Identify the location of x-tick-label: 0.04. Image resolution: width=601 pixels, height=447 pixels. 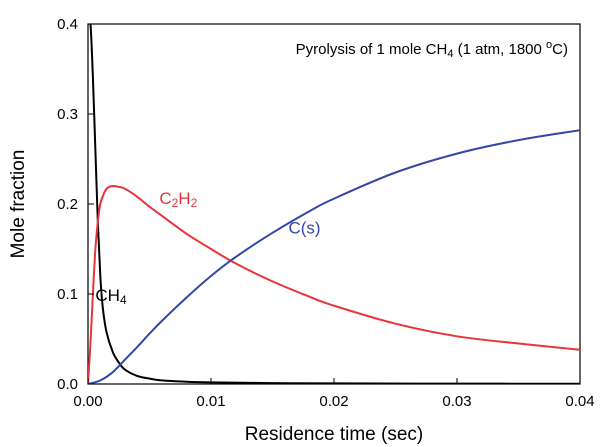
(579, 401).